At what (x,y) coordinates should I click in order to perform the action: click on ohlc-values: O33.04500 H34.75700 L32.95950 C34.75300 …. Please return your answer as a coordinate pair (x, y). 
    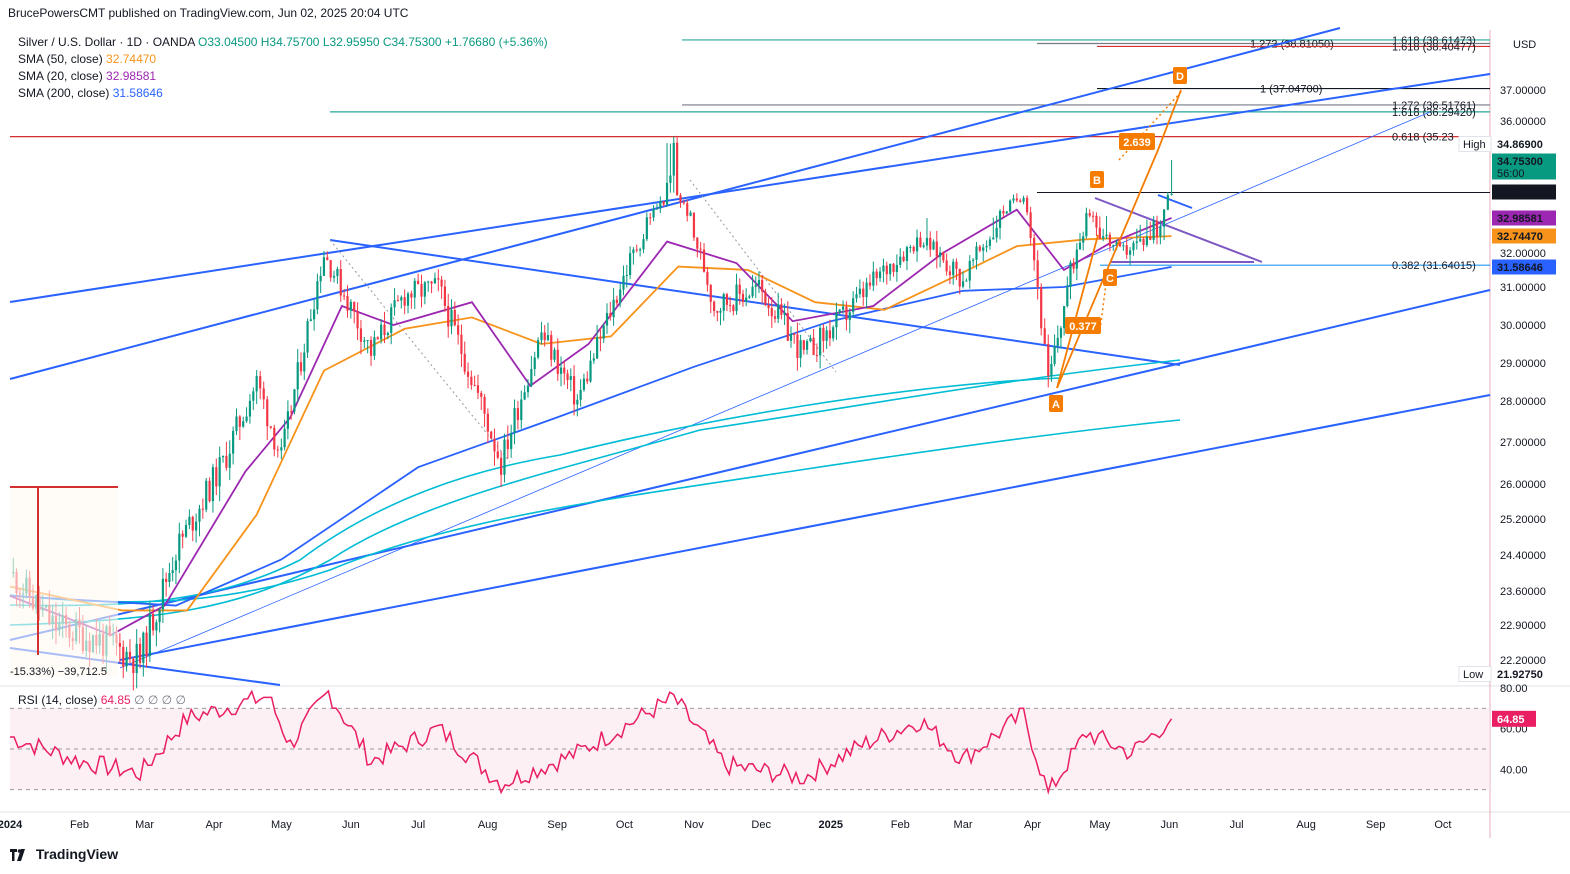
    Looking at the image, I should click on (373, 42).